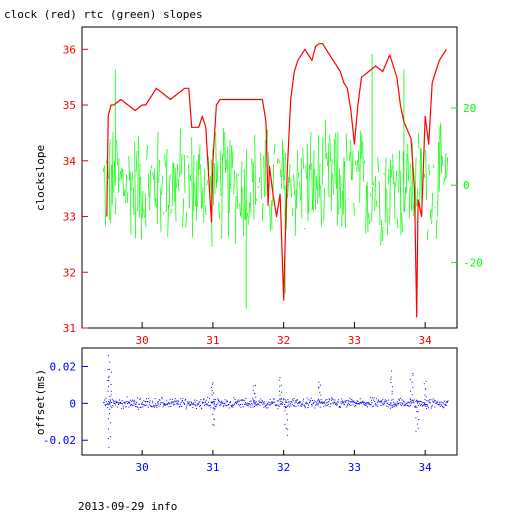  Describe the element at coordinates (426, 340) in the screenshot. I see `x-tick-label: 34` at that location.